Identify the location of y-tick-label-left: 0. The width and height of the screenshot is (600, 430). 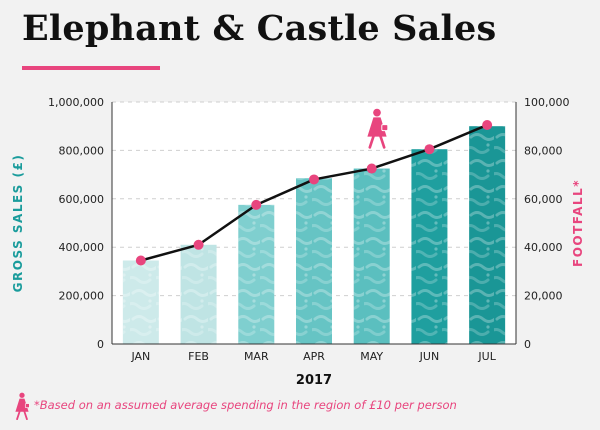
(100, 344).